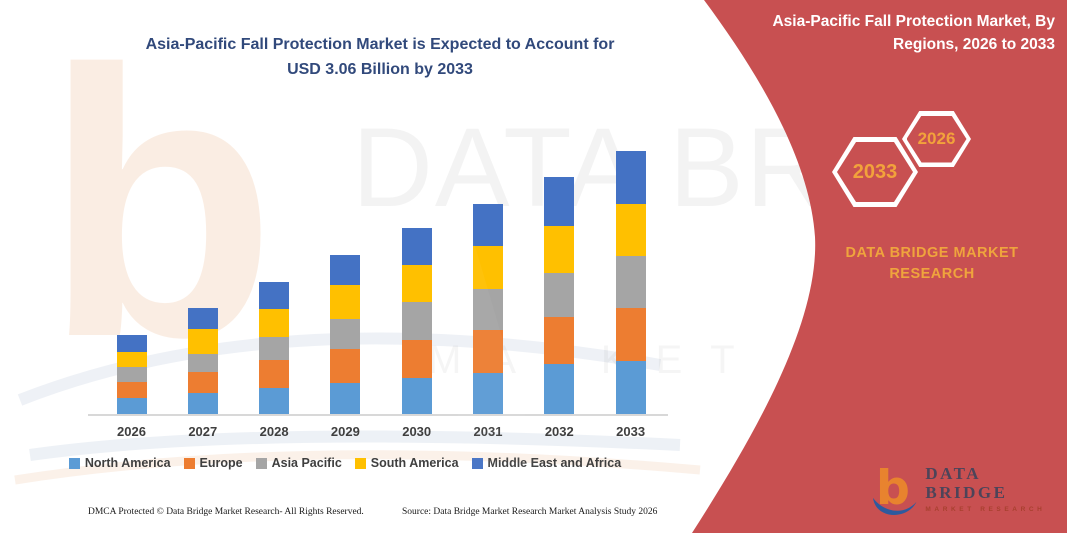 The width and height of the screenshot is (1067, 533). I want to click on data-bridge-logo: b DATA BRIDGE MARKET RESEARCH, so click(969, 489).